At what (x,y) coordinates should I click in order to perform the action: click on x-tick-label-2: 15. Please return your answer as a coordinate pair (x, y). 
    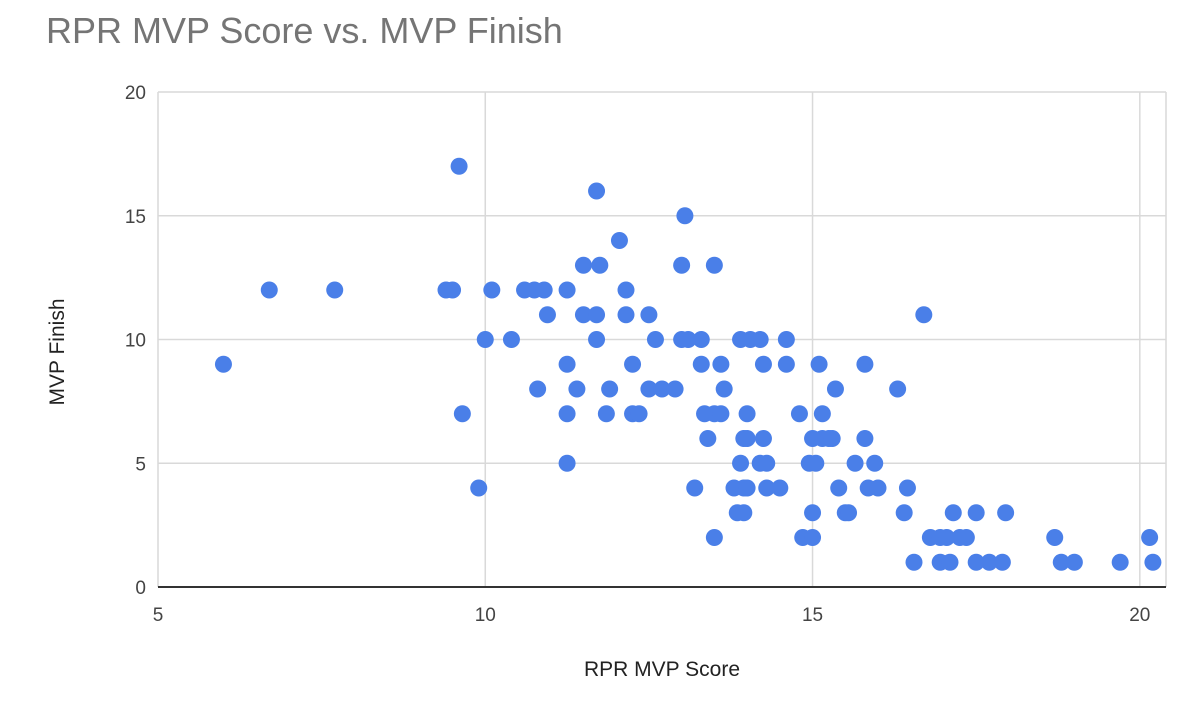
    Looking at the image, I should click on (812, 615).